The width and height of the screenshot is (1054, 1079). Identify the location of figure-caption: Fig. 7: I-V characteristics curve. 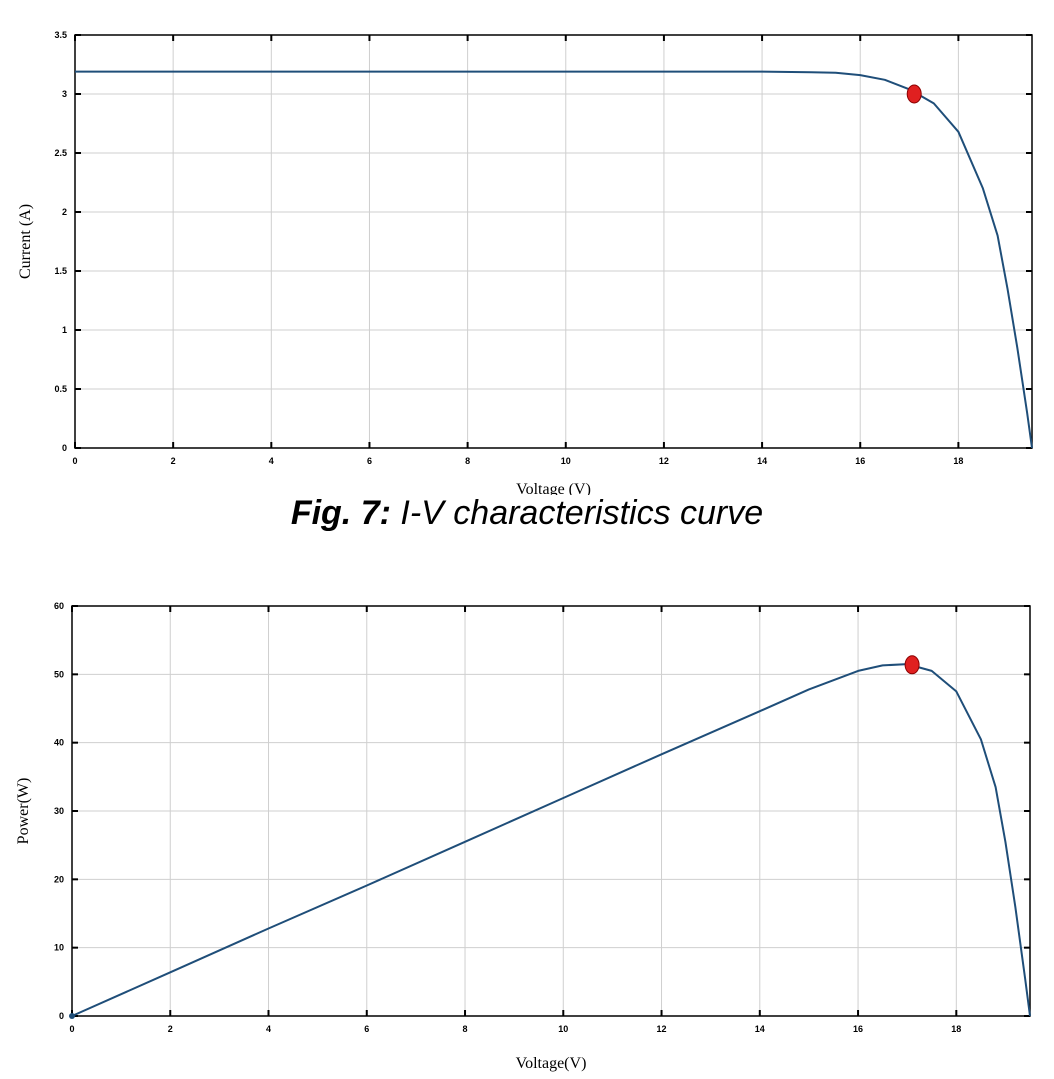
(527, 513).